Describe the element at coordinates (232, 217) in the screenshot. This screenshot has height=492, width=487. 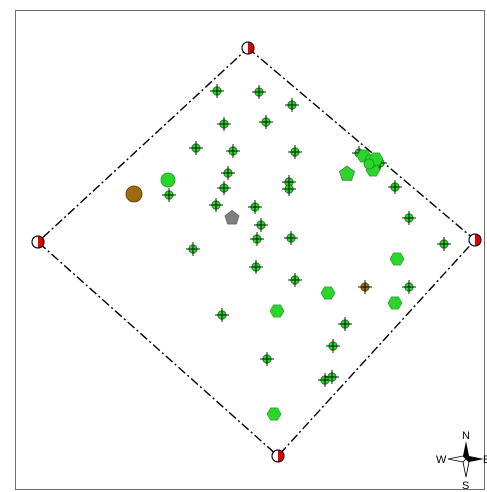
I see `gray-pentagon-marker-icon` at that location.